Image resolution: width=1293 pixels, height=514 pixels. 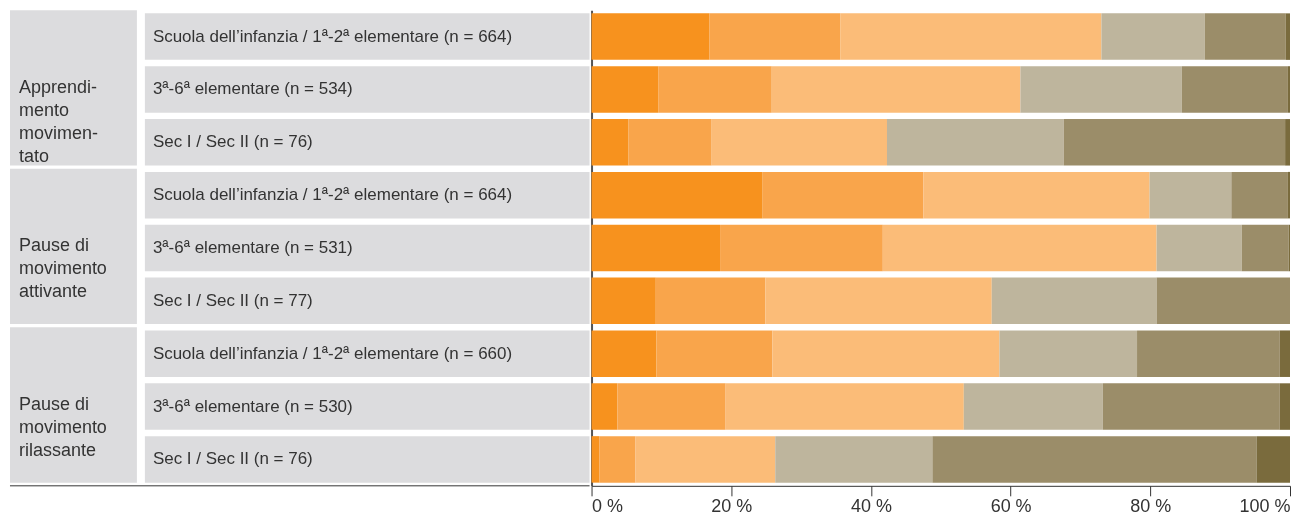 I want to click on text: Pause di movimento rilassante, so click(x=62, y=426).